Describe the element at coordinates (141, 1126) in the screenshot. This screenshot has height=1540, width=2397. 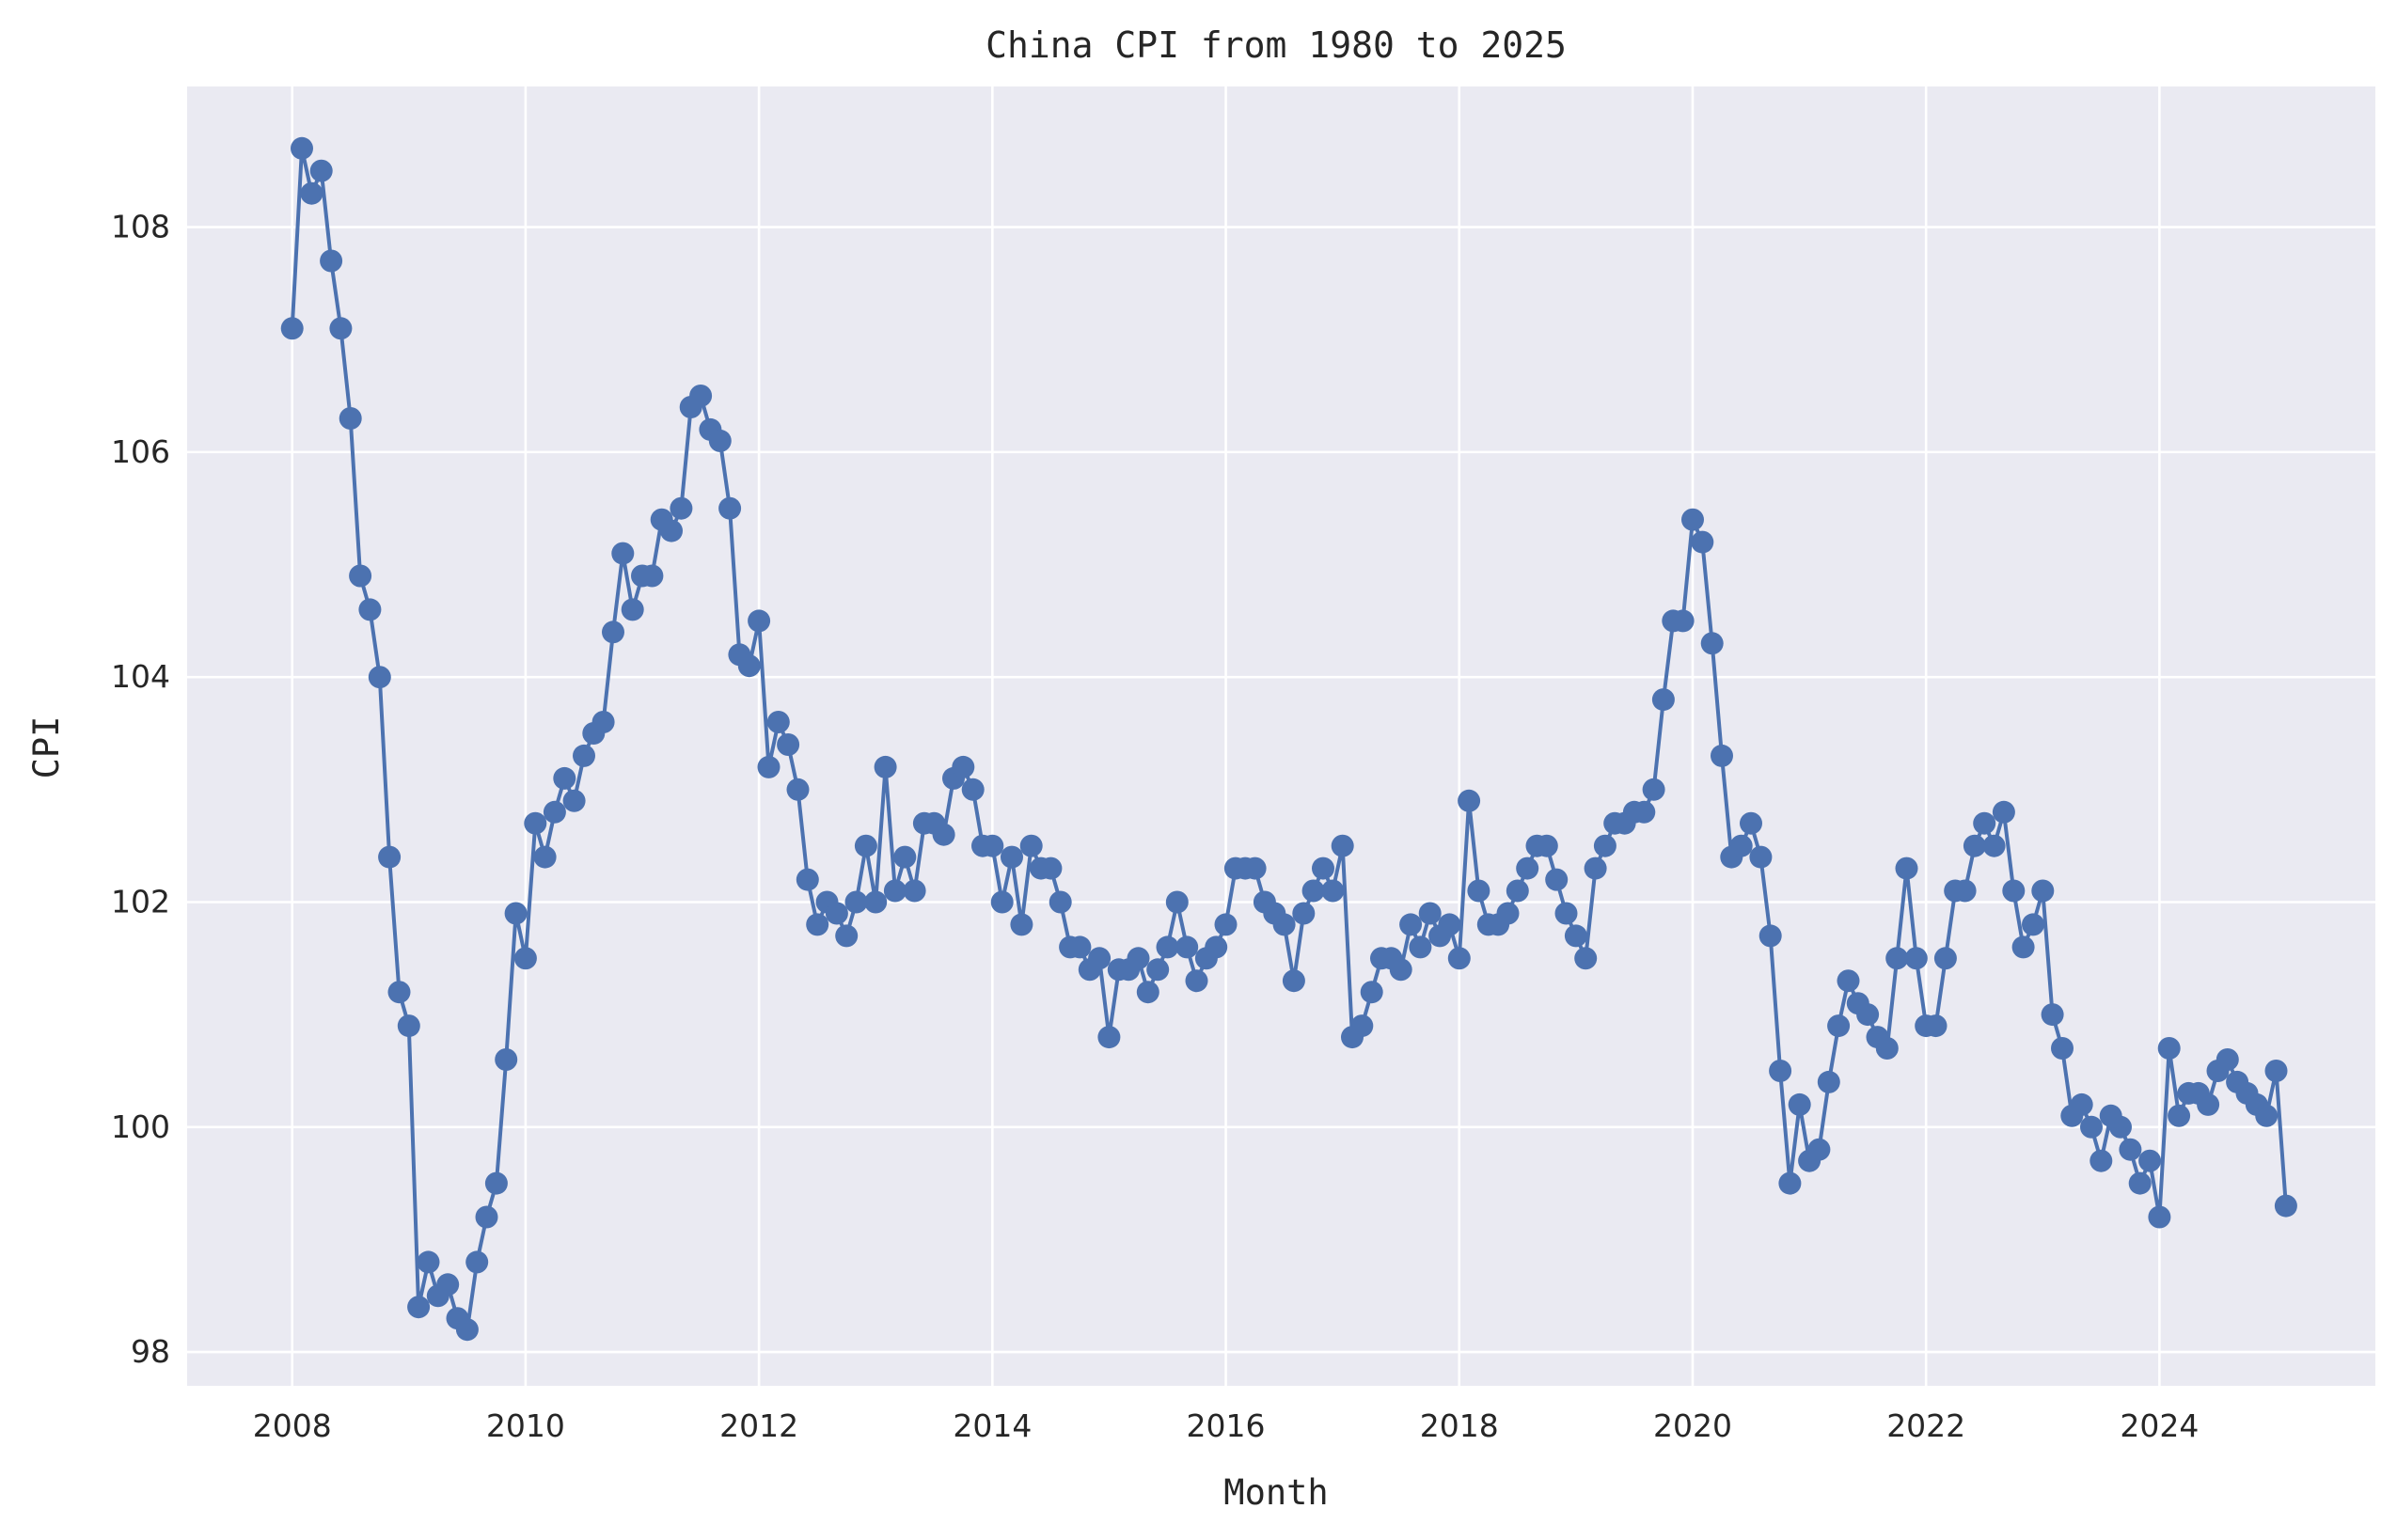
I see `y-tick-label: 100` at that location.